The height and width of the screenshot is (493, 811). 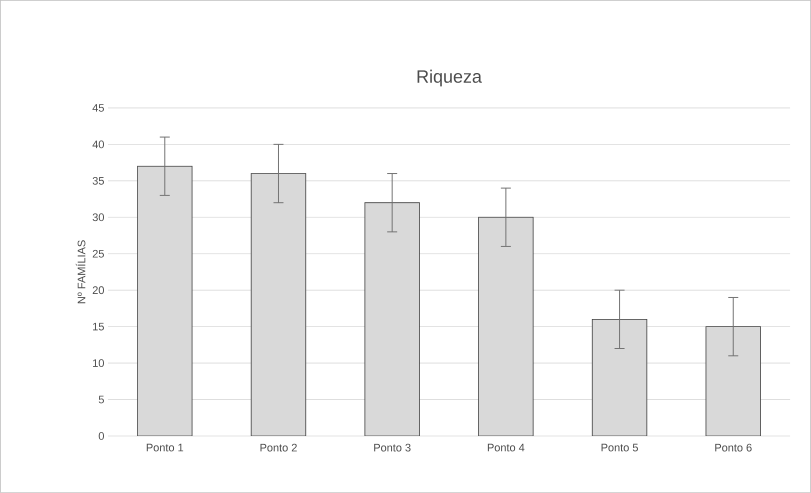 I want to click on chart-title: Riqueza, so click(x=450, y=78).